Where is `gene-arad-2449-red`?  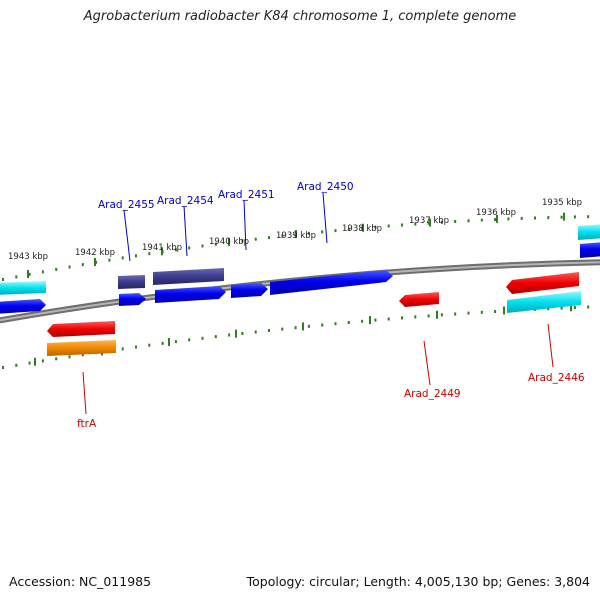
gene-arad-2449-red is located at coordinates (419, 299).